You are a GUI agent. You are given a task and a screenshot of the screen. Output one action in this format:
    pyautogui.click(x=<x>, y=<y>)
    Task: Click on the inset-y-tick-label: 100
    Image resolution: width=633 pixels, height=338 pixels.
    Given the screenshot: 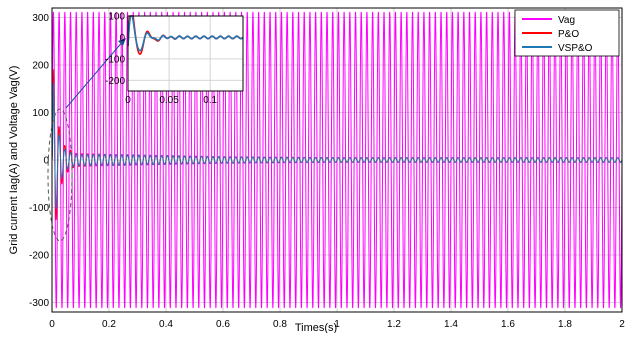 What is the action you would take?
    pyautogui.click(x=116, y=17)
    